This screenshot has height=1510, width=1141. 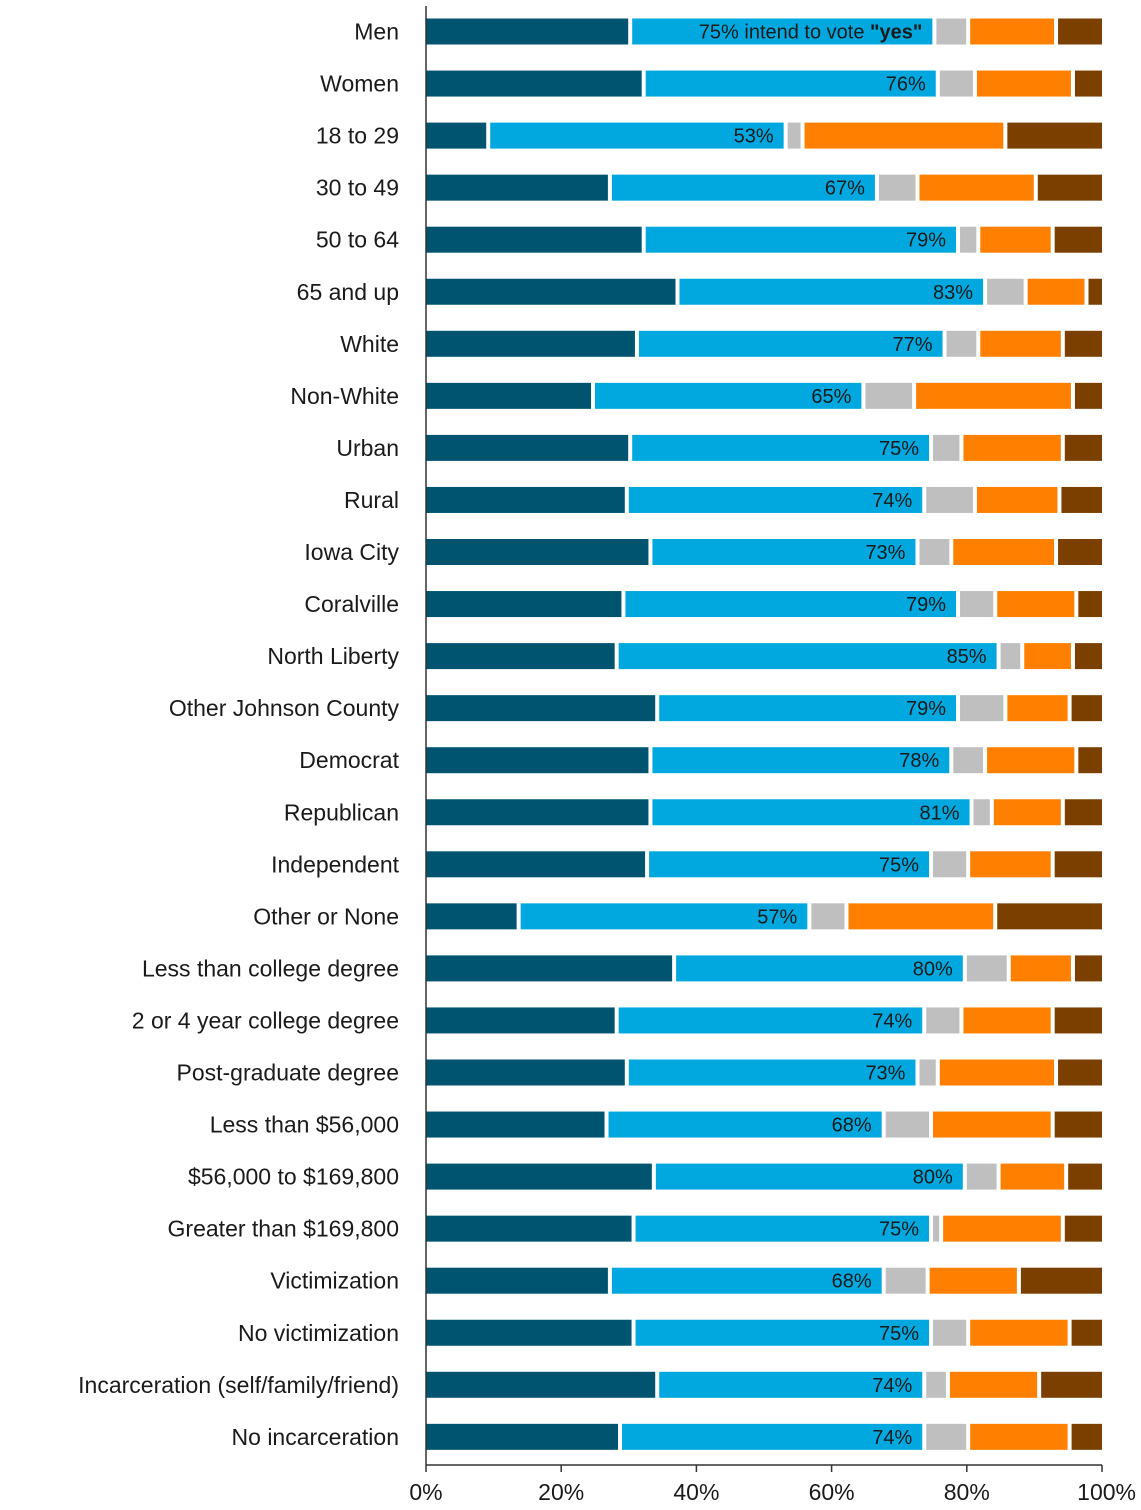 I want to click on x-axis-ticks: 0% 20% 40% 60% 80% 100%, so click(x=772, y=1485).